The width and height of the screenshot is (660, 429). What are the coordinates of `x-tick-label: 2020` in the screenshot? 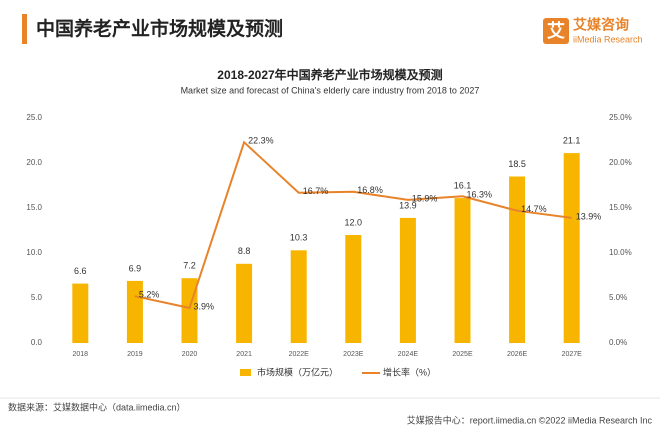 It's located at (190, 354).